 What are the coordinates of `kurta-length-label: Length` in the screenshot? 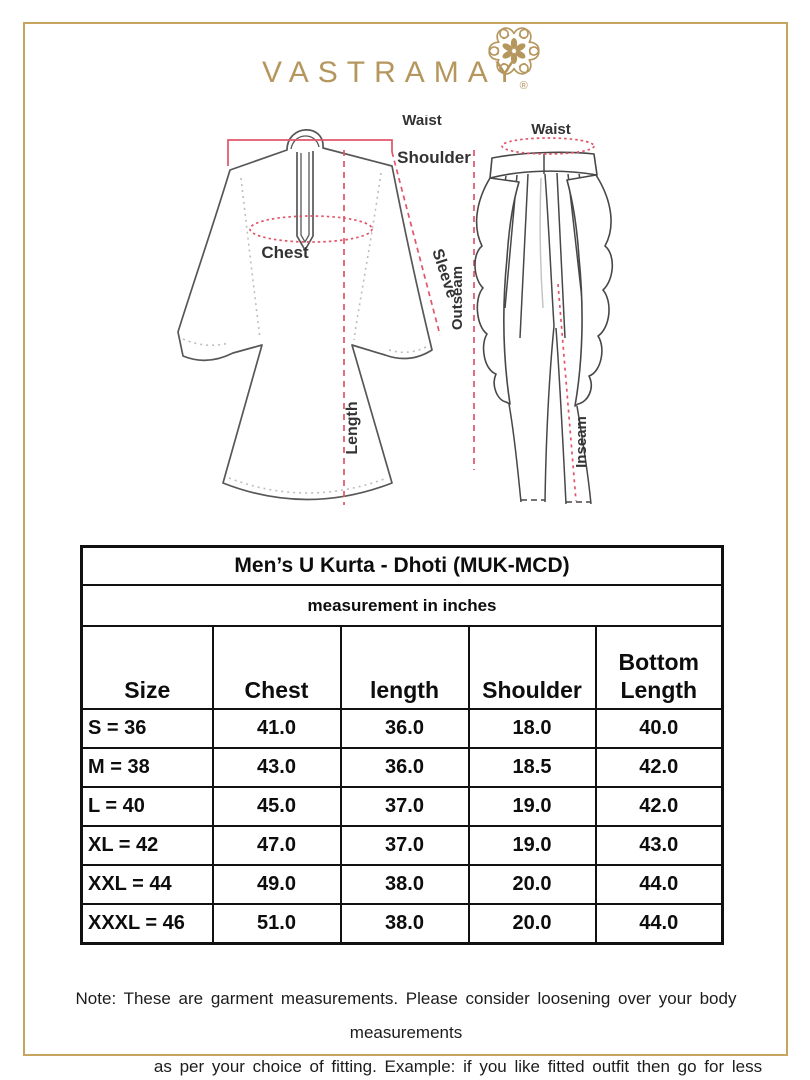 It's located at (352, 427).